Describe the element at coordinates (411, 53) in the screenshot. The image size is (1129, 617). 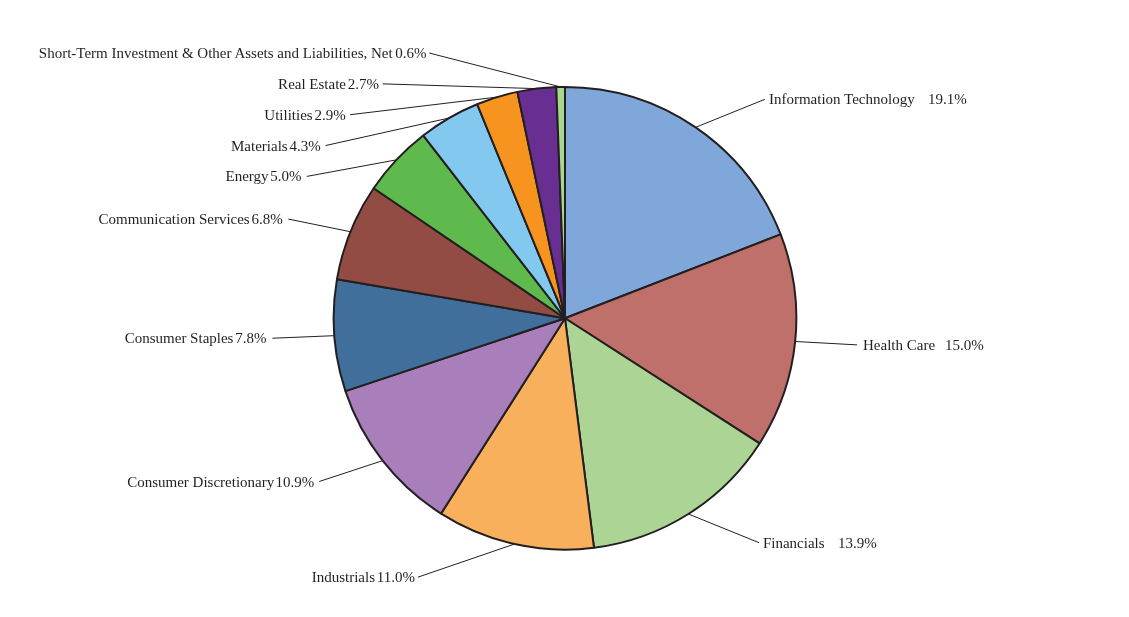
I see `data-label: 0.6%` at that location.